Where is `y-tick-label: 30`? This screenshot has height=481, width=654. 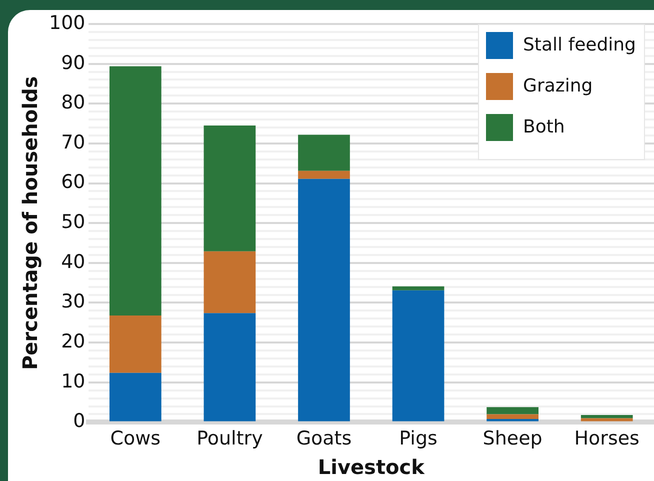
y-tick-label: 30 is located at coordinates (73, 301).